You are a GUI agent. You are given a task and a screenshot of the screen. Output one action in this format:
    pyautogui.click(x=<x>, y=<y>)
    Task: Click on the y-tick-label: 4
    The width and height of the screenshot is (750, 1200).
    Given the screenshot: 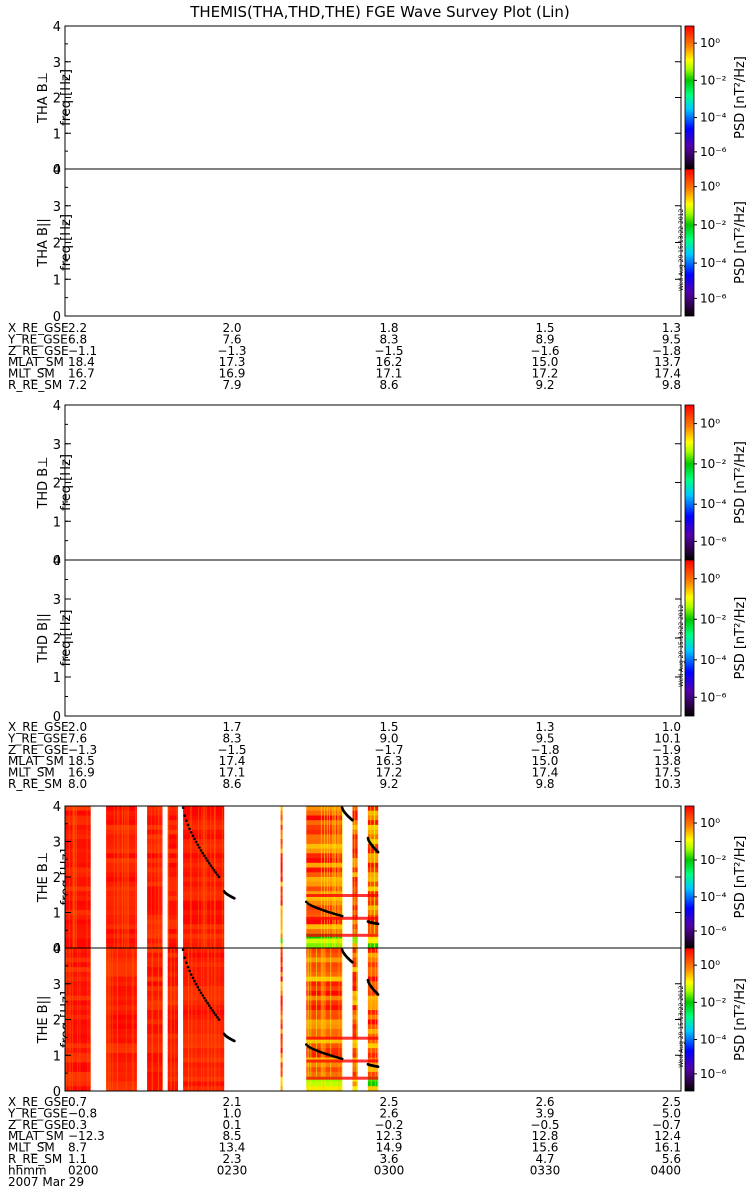 What is the action you would take?
    pyautogui.click(x=57, y=561)
    